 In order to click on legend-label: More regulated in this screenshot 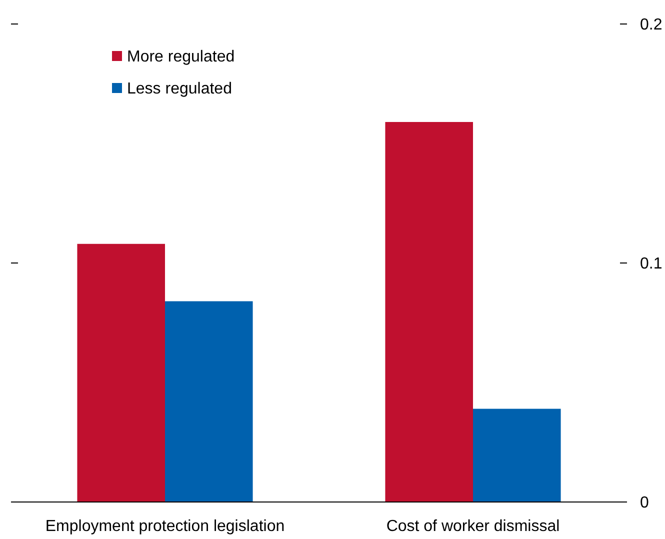, I will do `click(181, 57)`.